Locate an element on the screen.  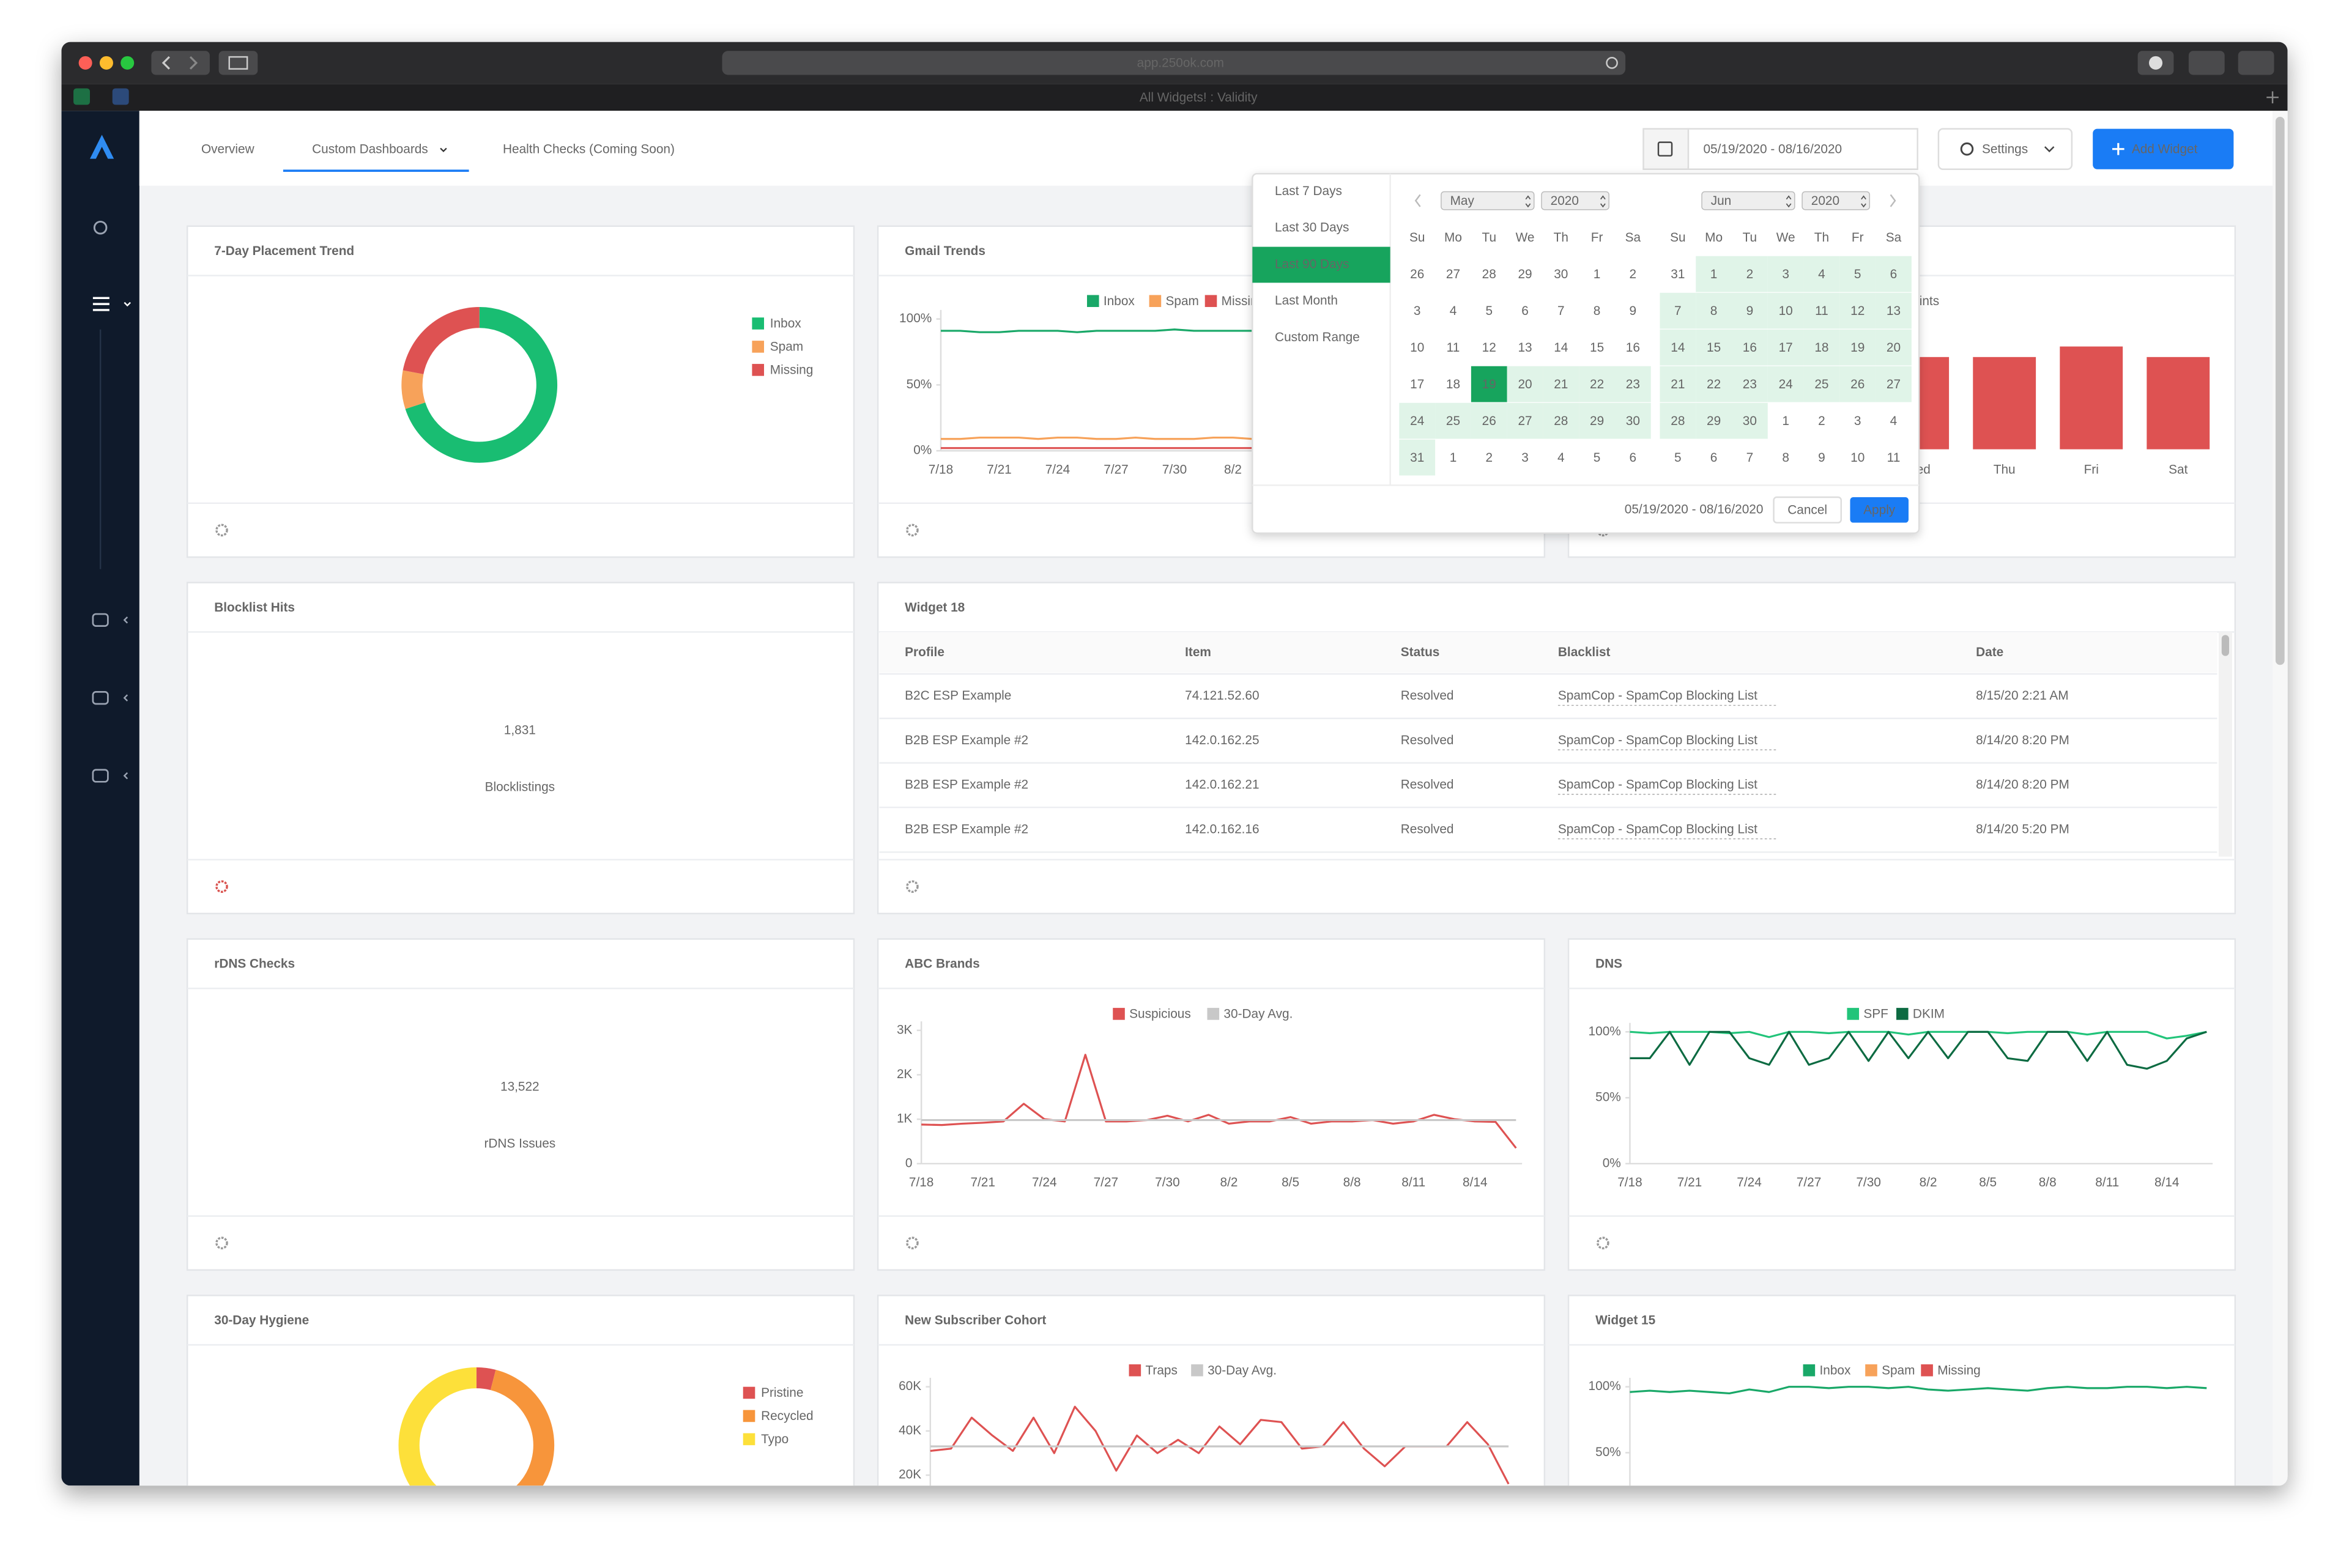
calendar-day: 22 is located at coordinates (1597, 384).